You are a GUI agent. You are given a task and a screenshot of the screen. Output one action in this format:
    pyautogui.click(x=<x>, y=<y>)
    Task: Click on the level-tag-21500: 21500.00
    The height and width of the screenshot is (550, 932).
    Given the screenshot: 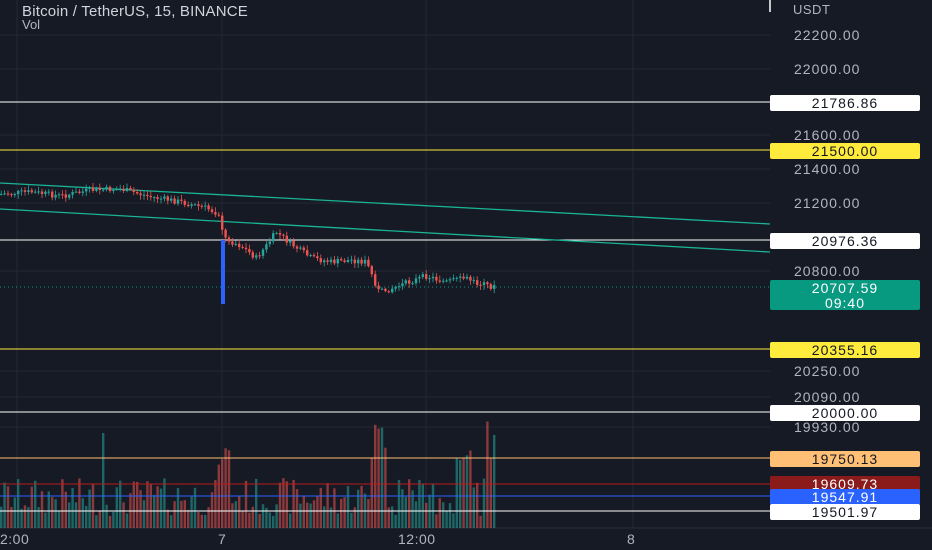 What is the action you would take?
    pyautogui.click(x=845, y=151)
    